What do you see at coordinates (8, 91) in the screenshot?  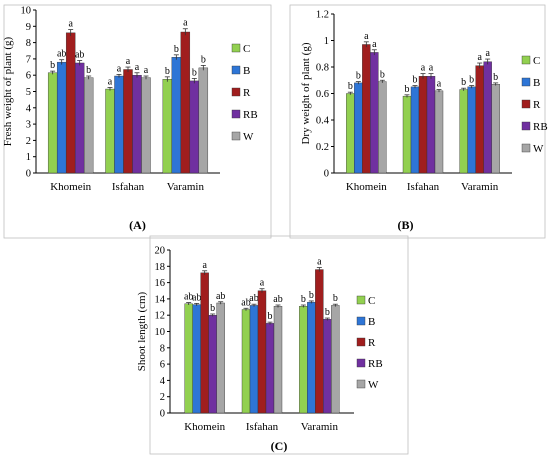 I see `y-axis-label: Fresh weight of plant (g)` at bounding box center [8, 91].